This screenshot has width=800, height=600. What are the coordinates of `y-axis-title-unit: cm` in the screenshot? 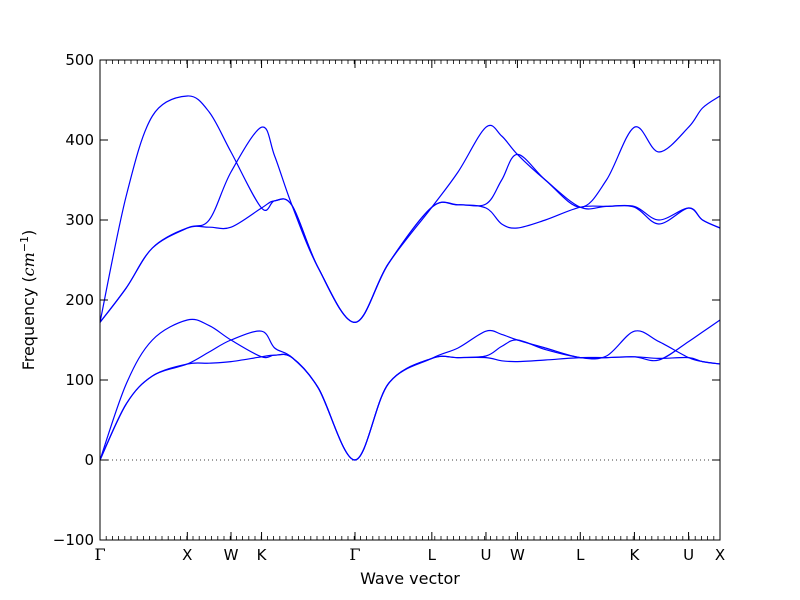 It's located at (28, 264).